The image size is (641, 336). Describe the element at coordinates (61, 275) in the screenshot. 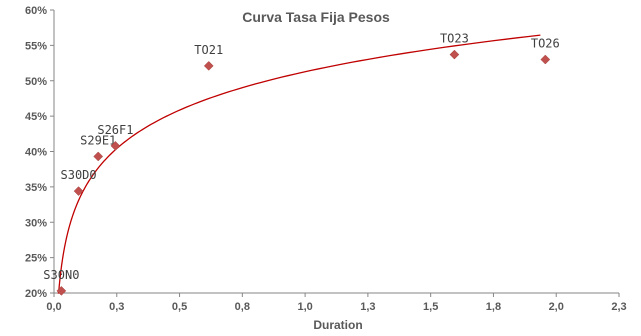

I see `data-label: S30N0` at that location.